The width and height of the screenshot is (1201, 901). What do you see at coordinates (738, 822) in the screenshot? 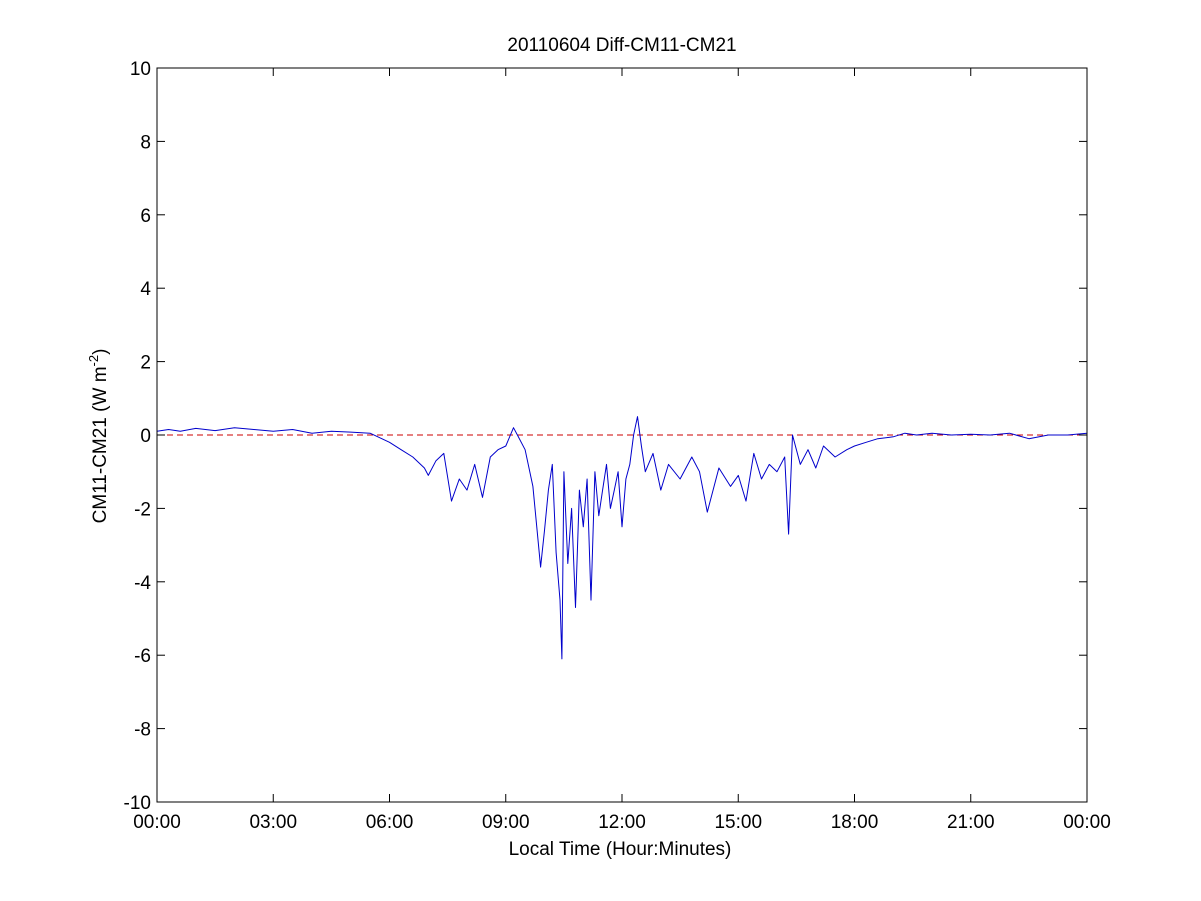
I see `x-tick-label: 15:00` at bounding box center [738, 822].